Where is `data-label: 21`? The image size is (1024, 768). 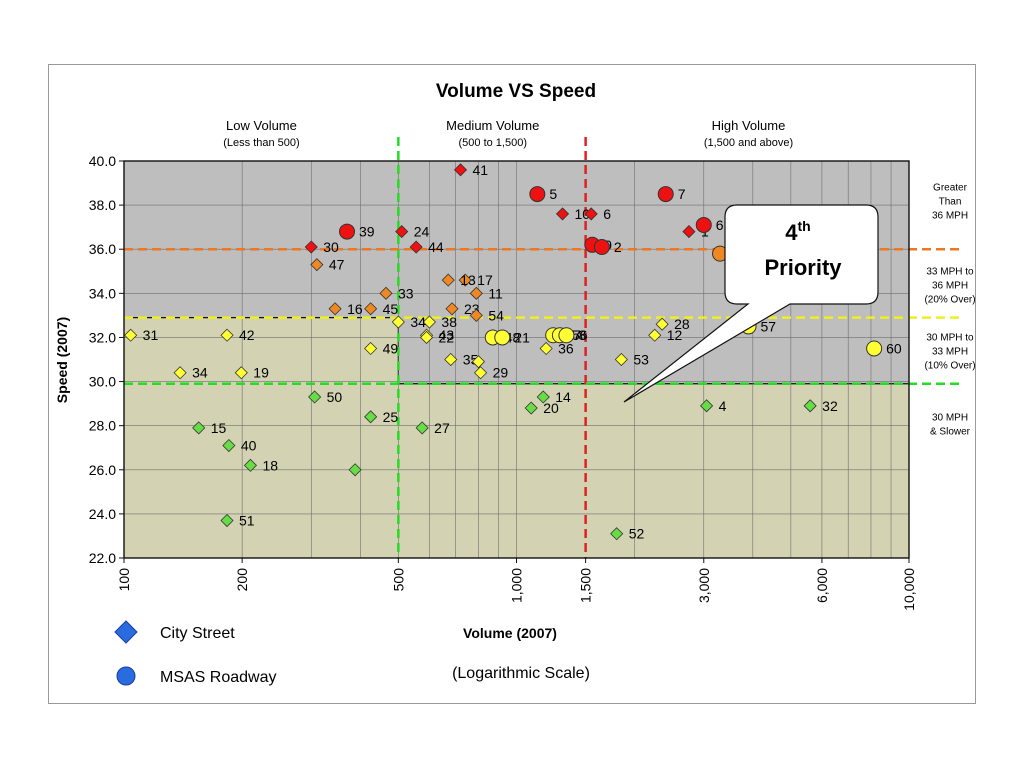
data-label: 21 is located at coordinates (522, 337).